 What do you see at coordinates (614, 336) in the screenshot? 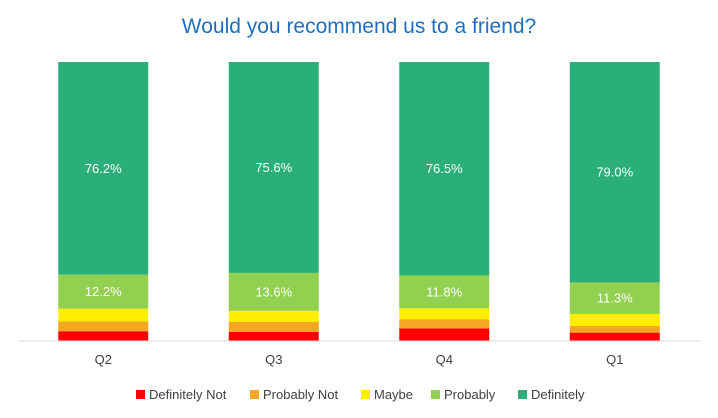
I see `bar-segment-definitely-not-q1` at bounding box center [614, 336].